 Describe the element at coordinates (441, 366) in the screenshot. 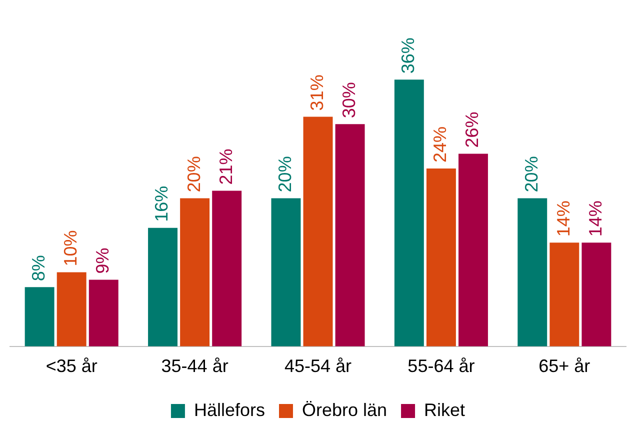

I see `x-tick-label: 55-64 år` at that location.